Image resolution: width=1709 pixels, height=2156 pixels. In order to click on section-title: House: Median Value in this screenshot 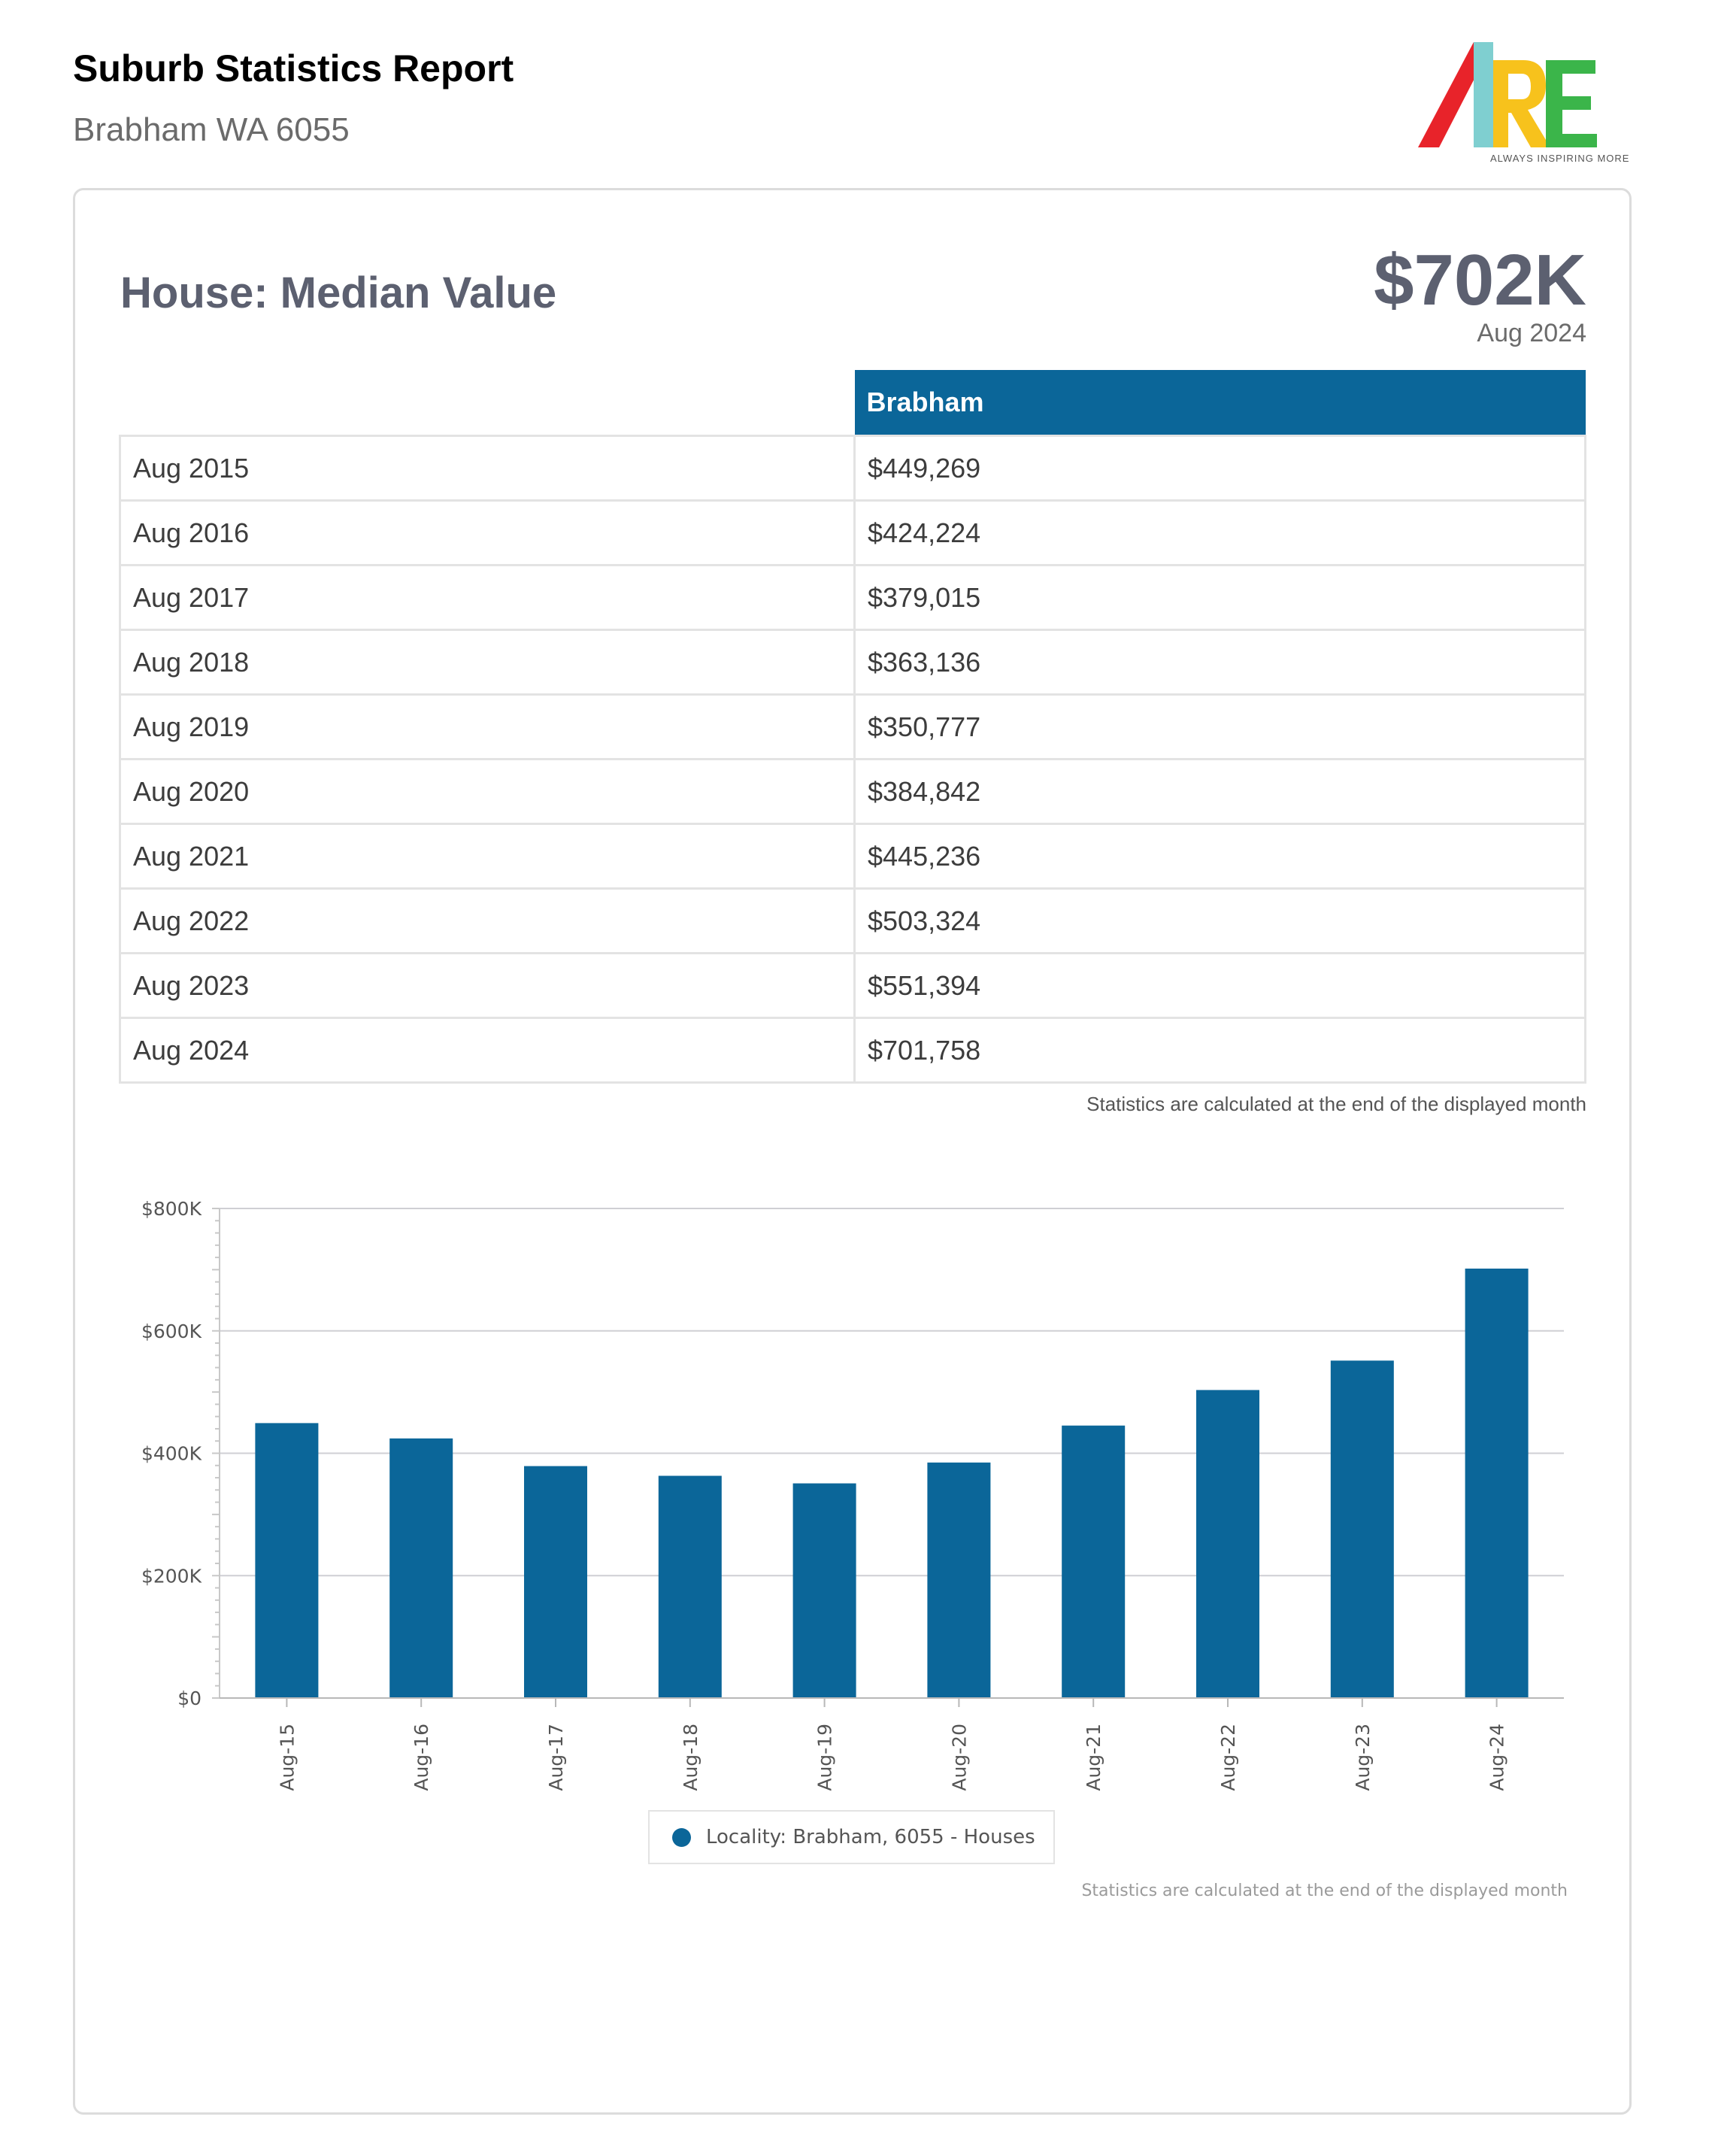, I will do `click(339, 292)`.